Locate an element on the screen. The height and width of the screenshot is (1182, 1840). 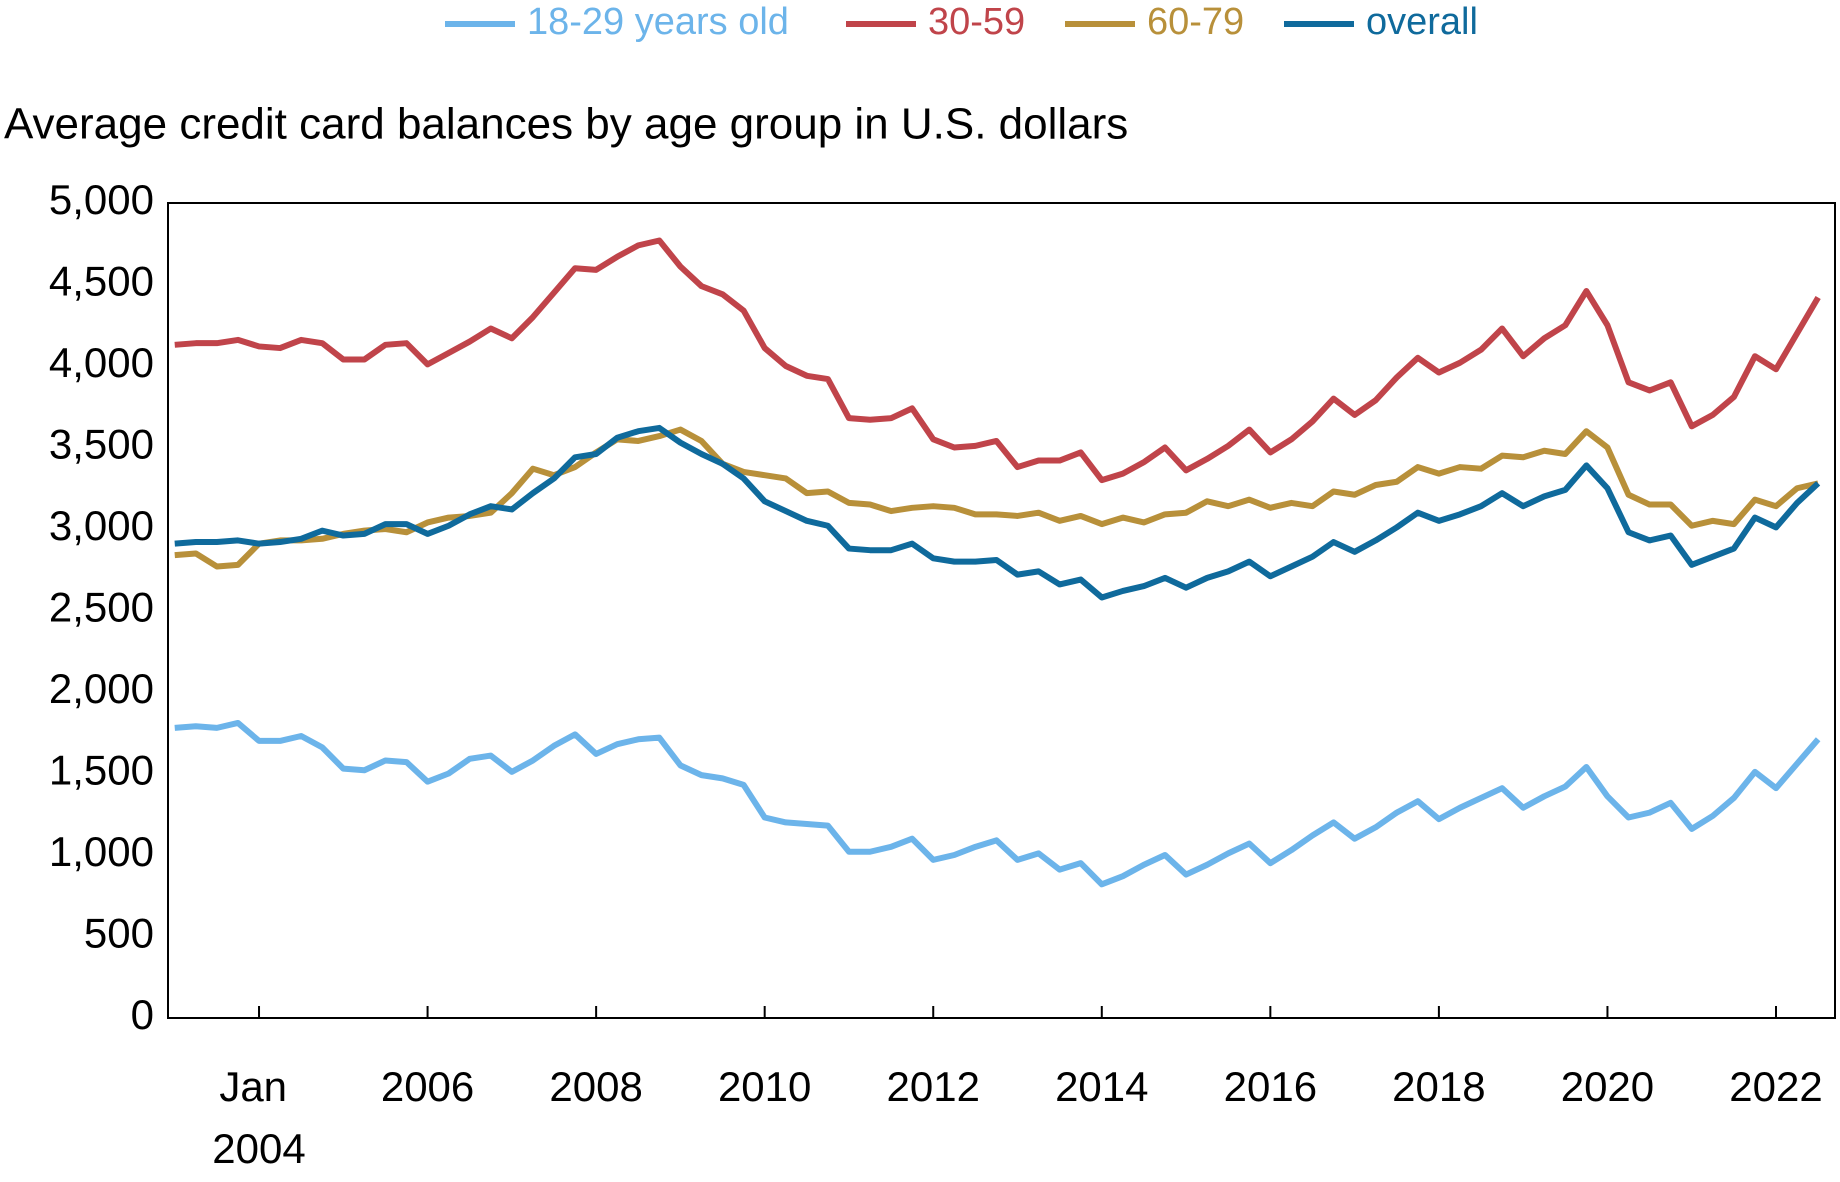
y-tick-label: 2,000 is located at coordinates (101, 688).